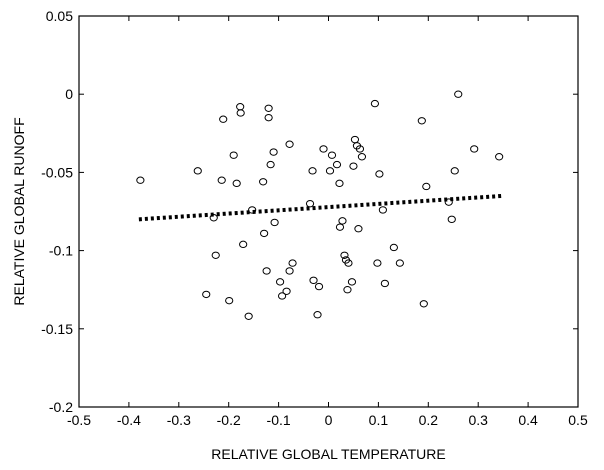 Image resolution: width=604 pixels, height=470 pixels. I want to click on trend-line, so click(321, 207).